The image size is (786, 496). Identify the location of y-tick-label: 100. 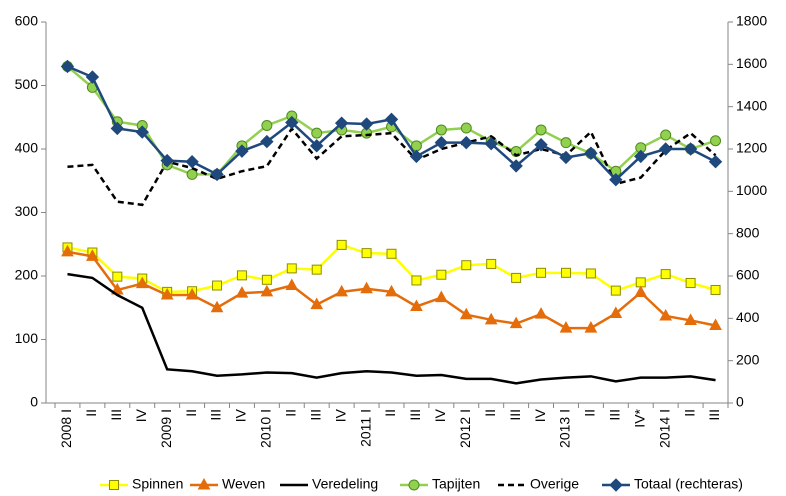
(27, 338).